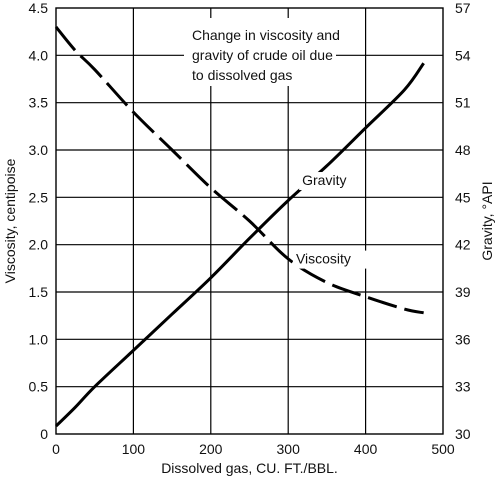 The height and width of the screenshot is (480, 500). What do you see at coordinates (463, 8) in the screenshot?
I see `y-right-tick-label: 57` at bounding box center [463, 8].